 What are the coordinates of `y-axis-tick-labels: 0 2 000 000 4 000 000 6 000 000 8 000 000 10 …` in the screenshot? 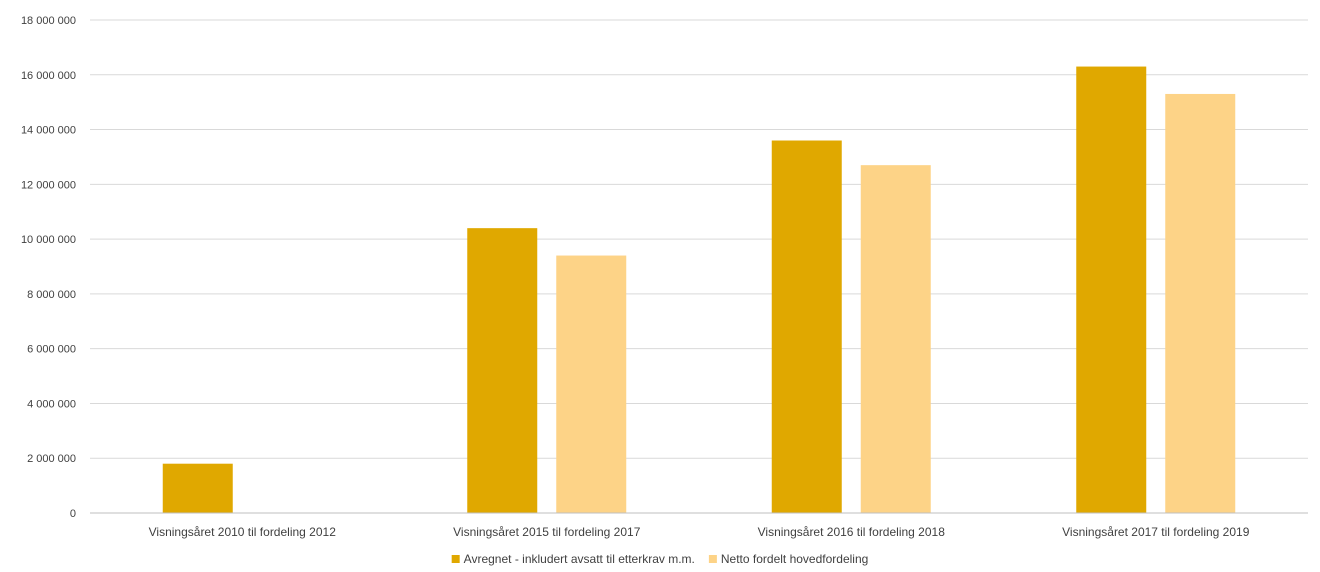 It's located at (48, 267).